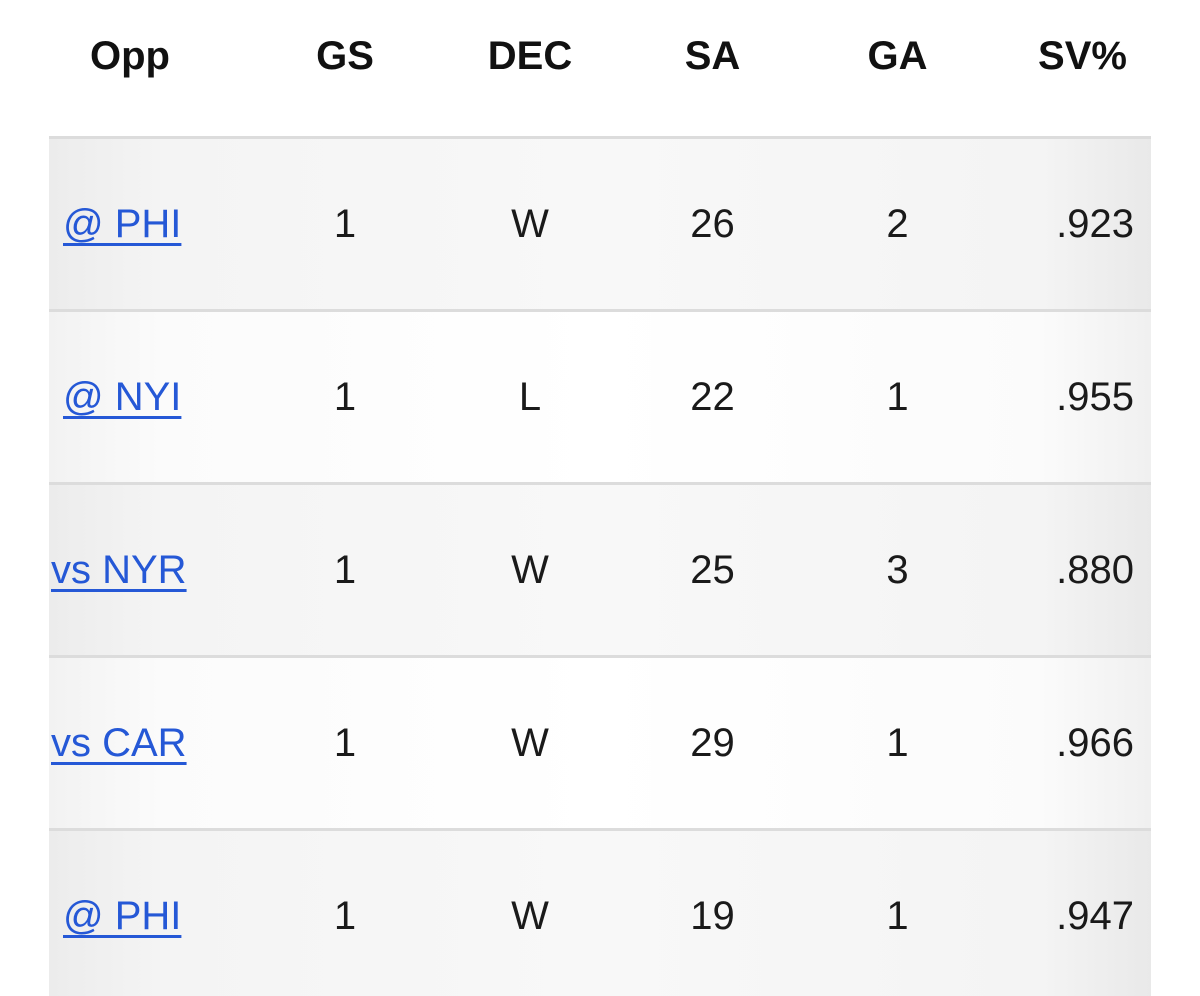 This screenshot has height=996, width=1200. Describe the element at coordinates (712, 916) in the screenshot. I see `sa-cell: 19` at that location.